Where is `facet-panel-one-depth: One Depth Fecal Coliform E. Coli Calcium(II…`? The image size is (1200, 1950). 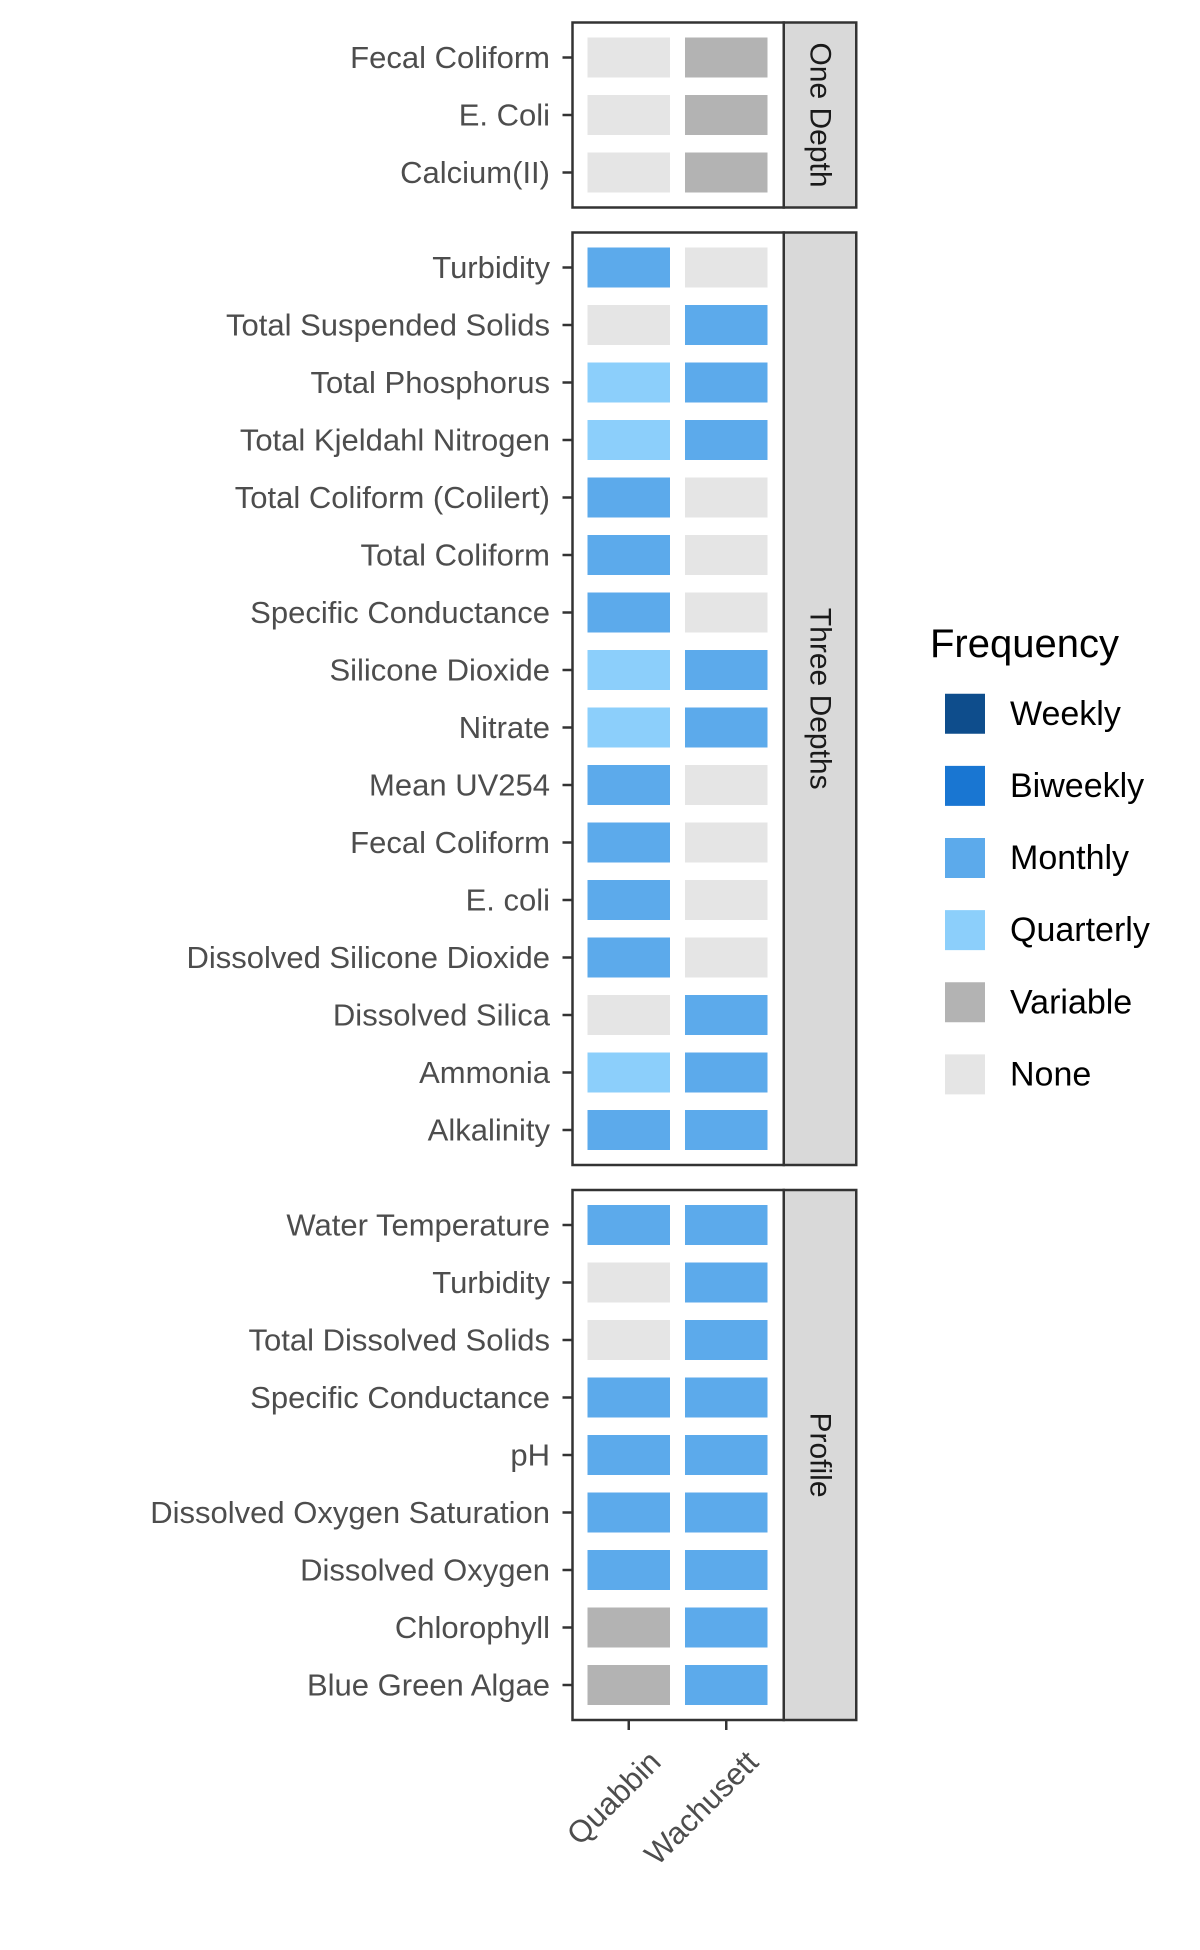
facet-panel-one-depth: One Depth Fecal Coliform E. Coli Calcium(II… is located at coordinates (604, 115).